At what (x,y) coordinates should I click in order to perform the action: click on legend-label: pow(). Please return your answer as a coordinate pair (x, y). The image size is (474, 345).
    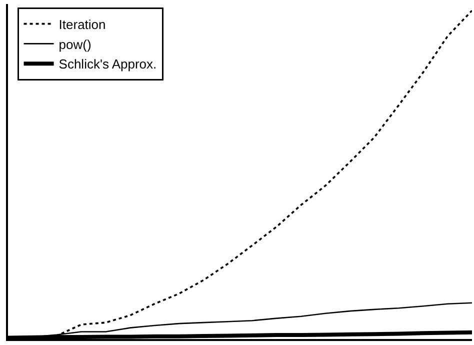
    Looking at the image, I should click on (75, 44).